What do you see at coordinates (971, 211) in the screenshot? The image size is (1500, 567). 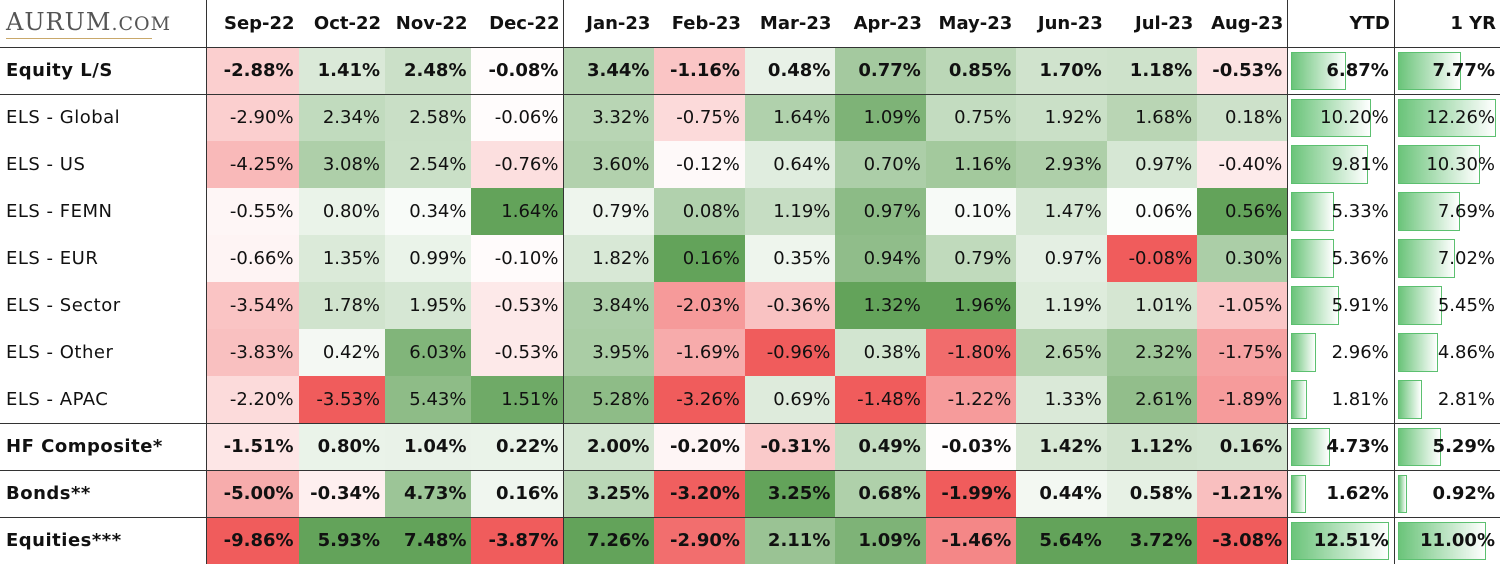 I see `return-cell: 0.10%` at bounding box center [971, 211].